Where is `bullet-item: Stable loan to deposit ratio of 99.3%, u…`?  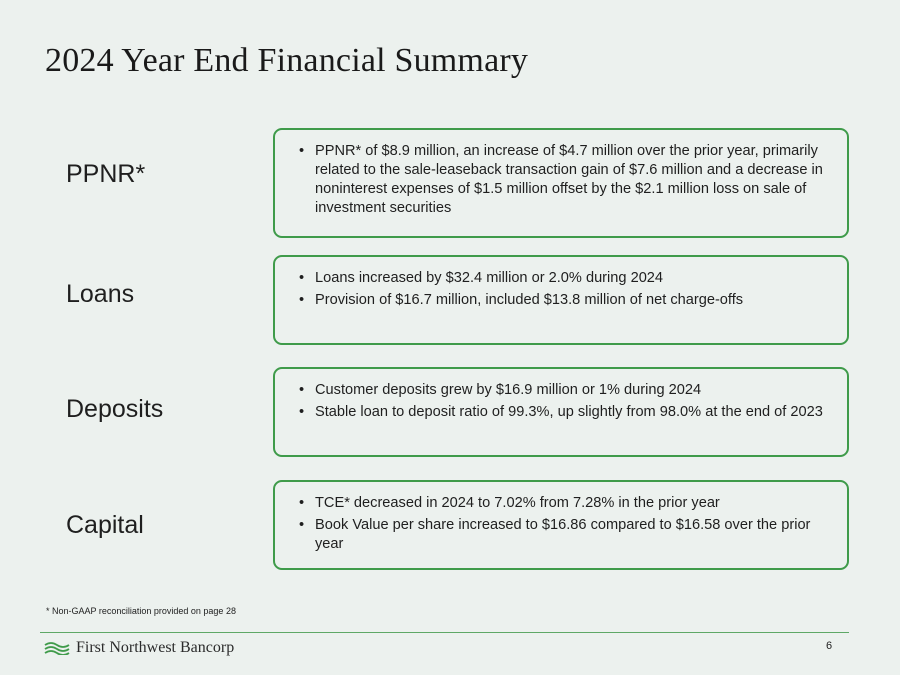 bullet-item: Stable loan to deposit ratio of 99.3%, u… is located at coordinates (562, 412).